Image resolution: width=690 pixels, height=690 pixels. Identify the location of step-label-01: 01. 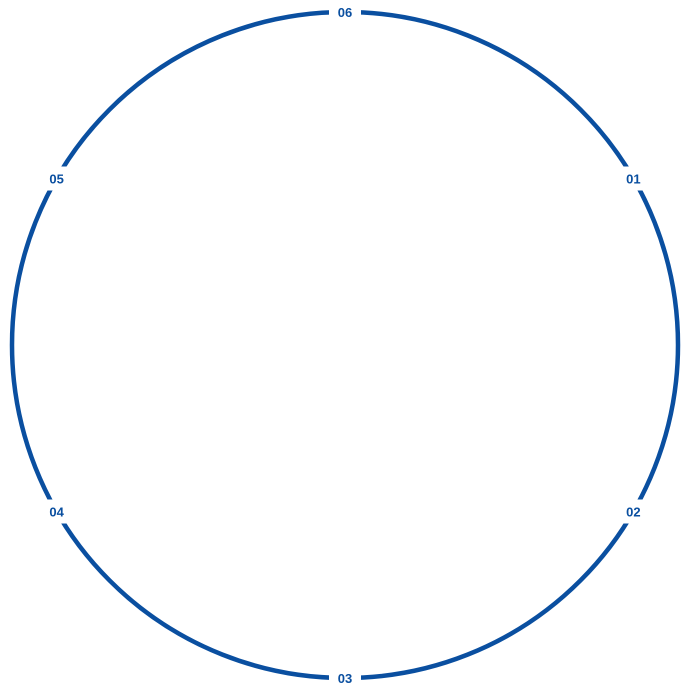
(633, 179).